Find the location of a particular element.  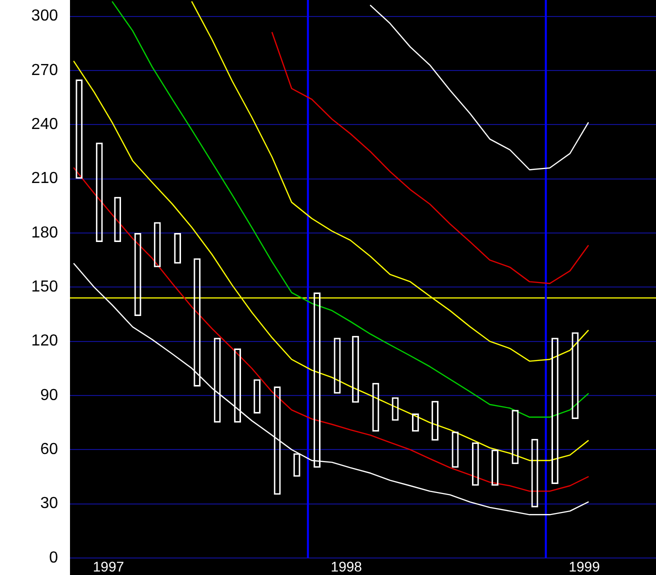

y-tick-label: 180 is located at coordinates (44, 233).